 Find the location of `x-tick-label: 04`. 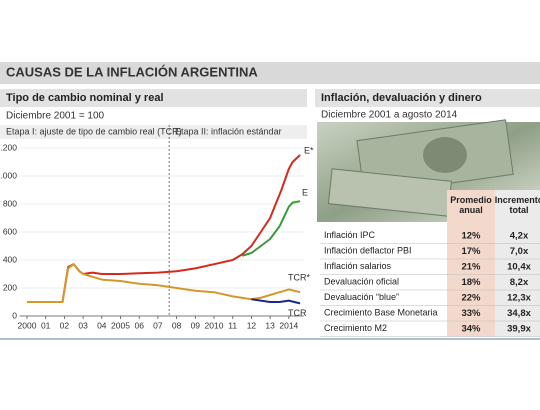

x-tick-label: 04 is located at coordinates (102, 325).